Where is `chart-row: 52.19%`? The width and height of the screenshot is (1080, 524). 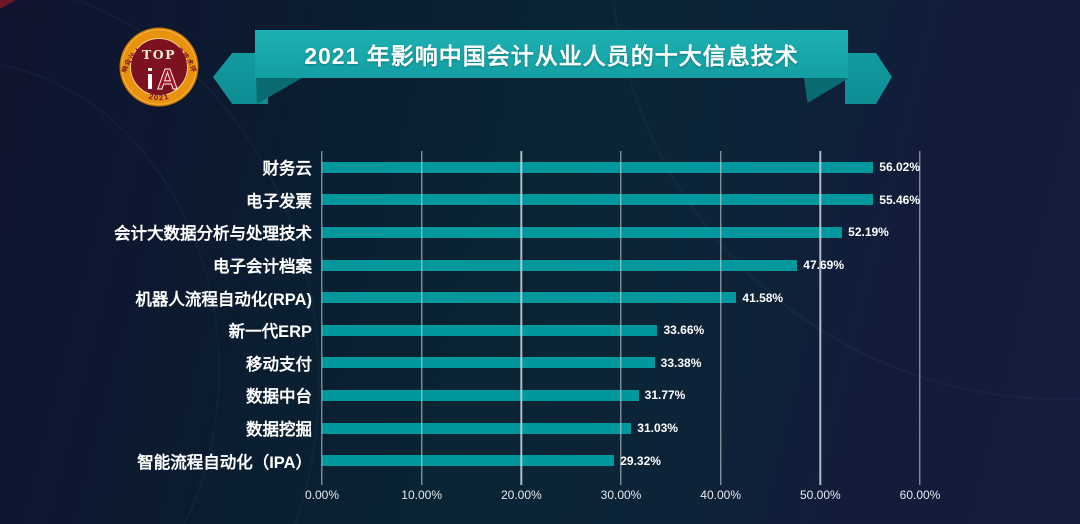
chart-row: 52.19% is located at coordinates (621, 232).